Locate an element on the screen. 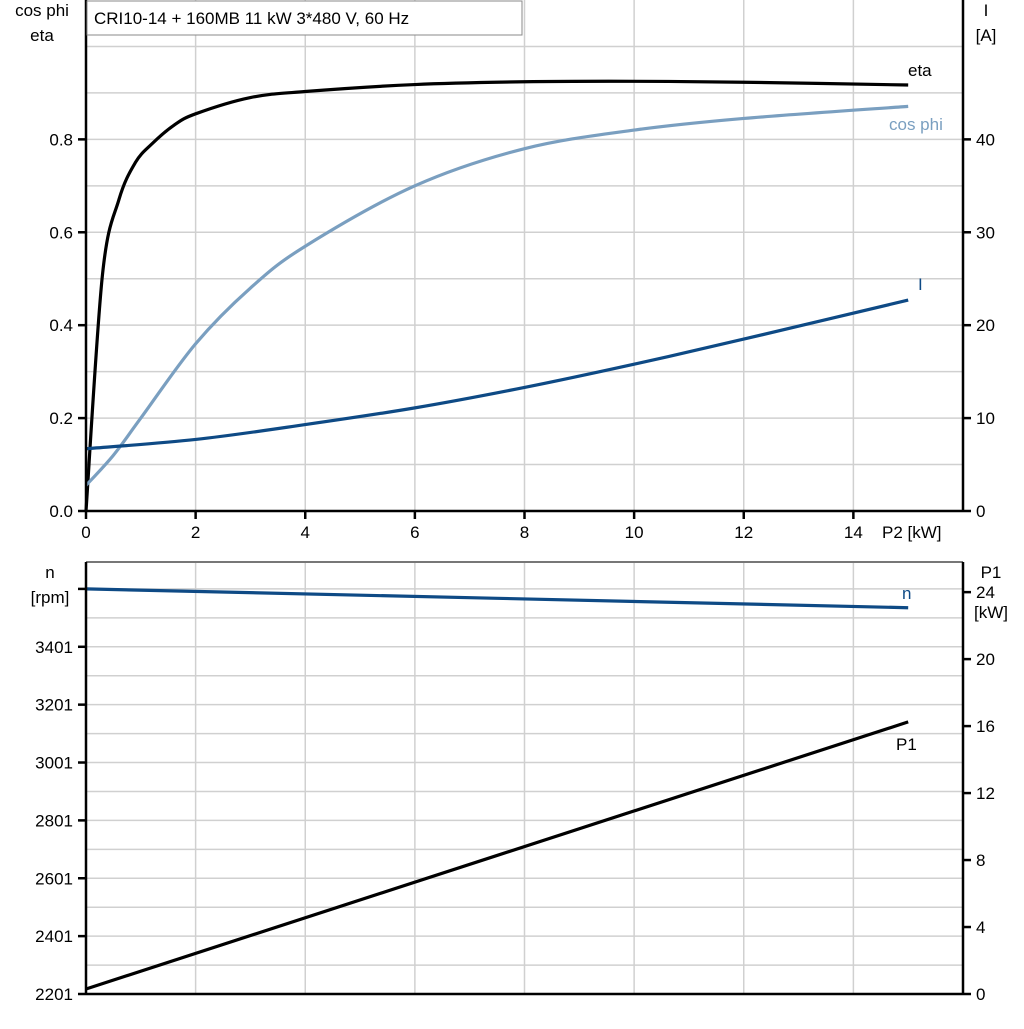 This screenshot has width=1024, height=1029. x-tick-label: 14 is located at coordinates (853, 532).